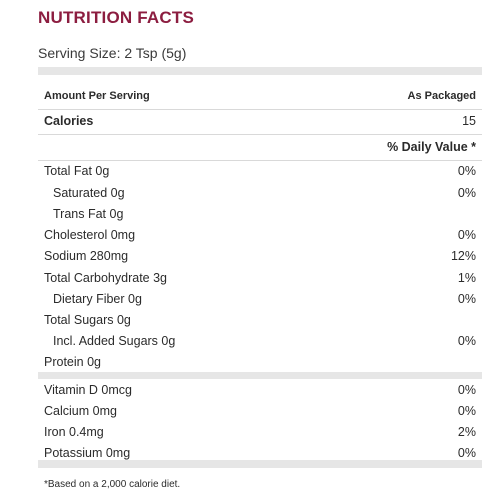 The image size is (500, 500). I want to click on table-row: Total Fat 0g 0%, so click(260, 170).